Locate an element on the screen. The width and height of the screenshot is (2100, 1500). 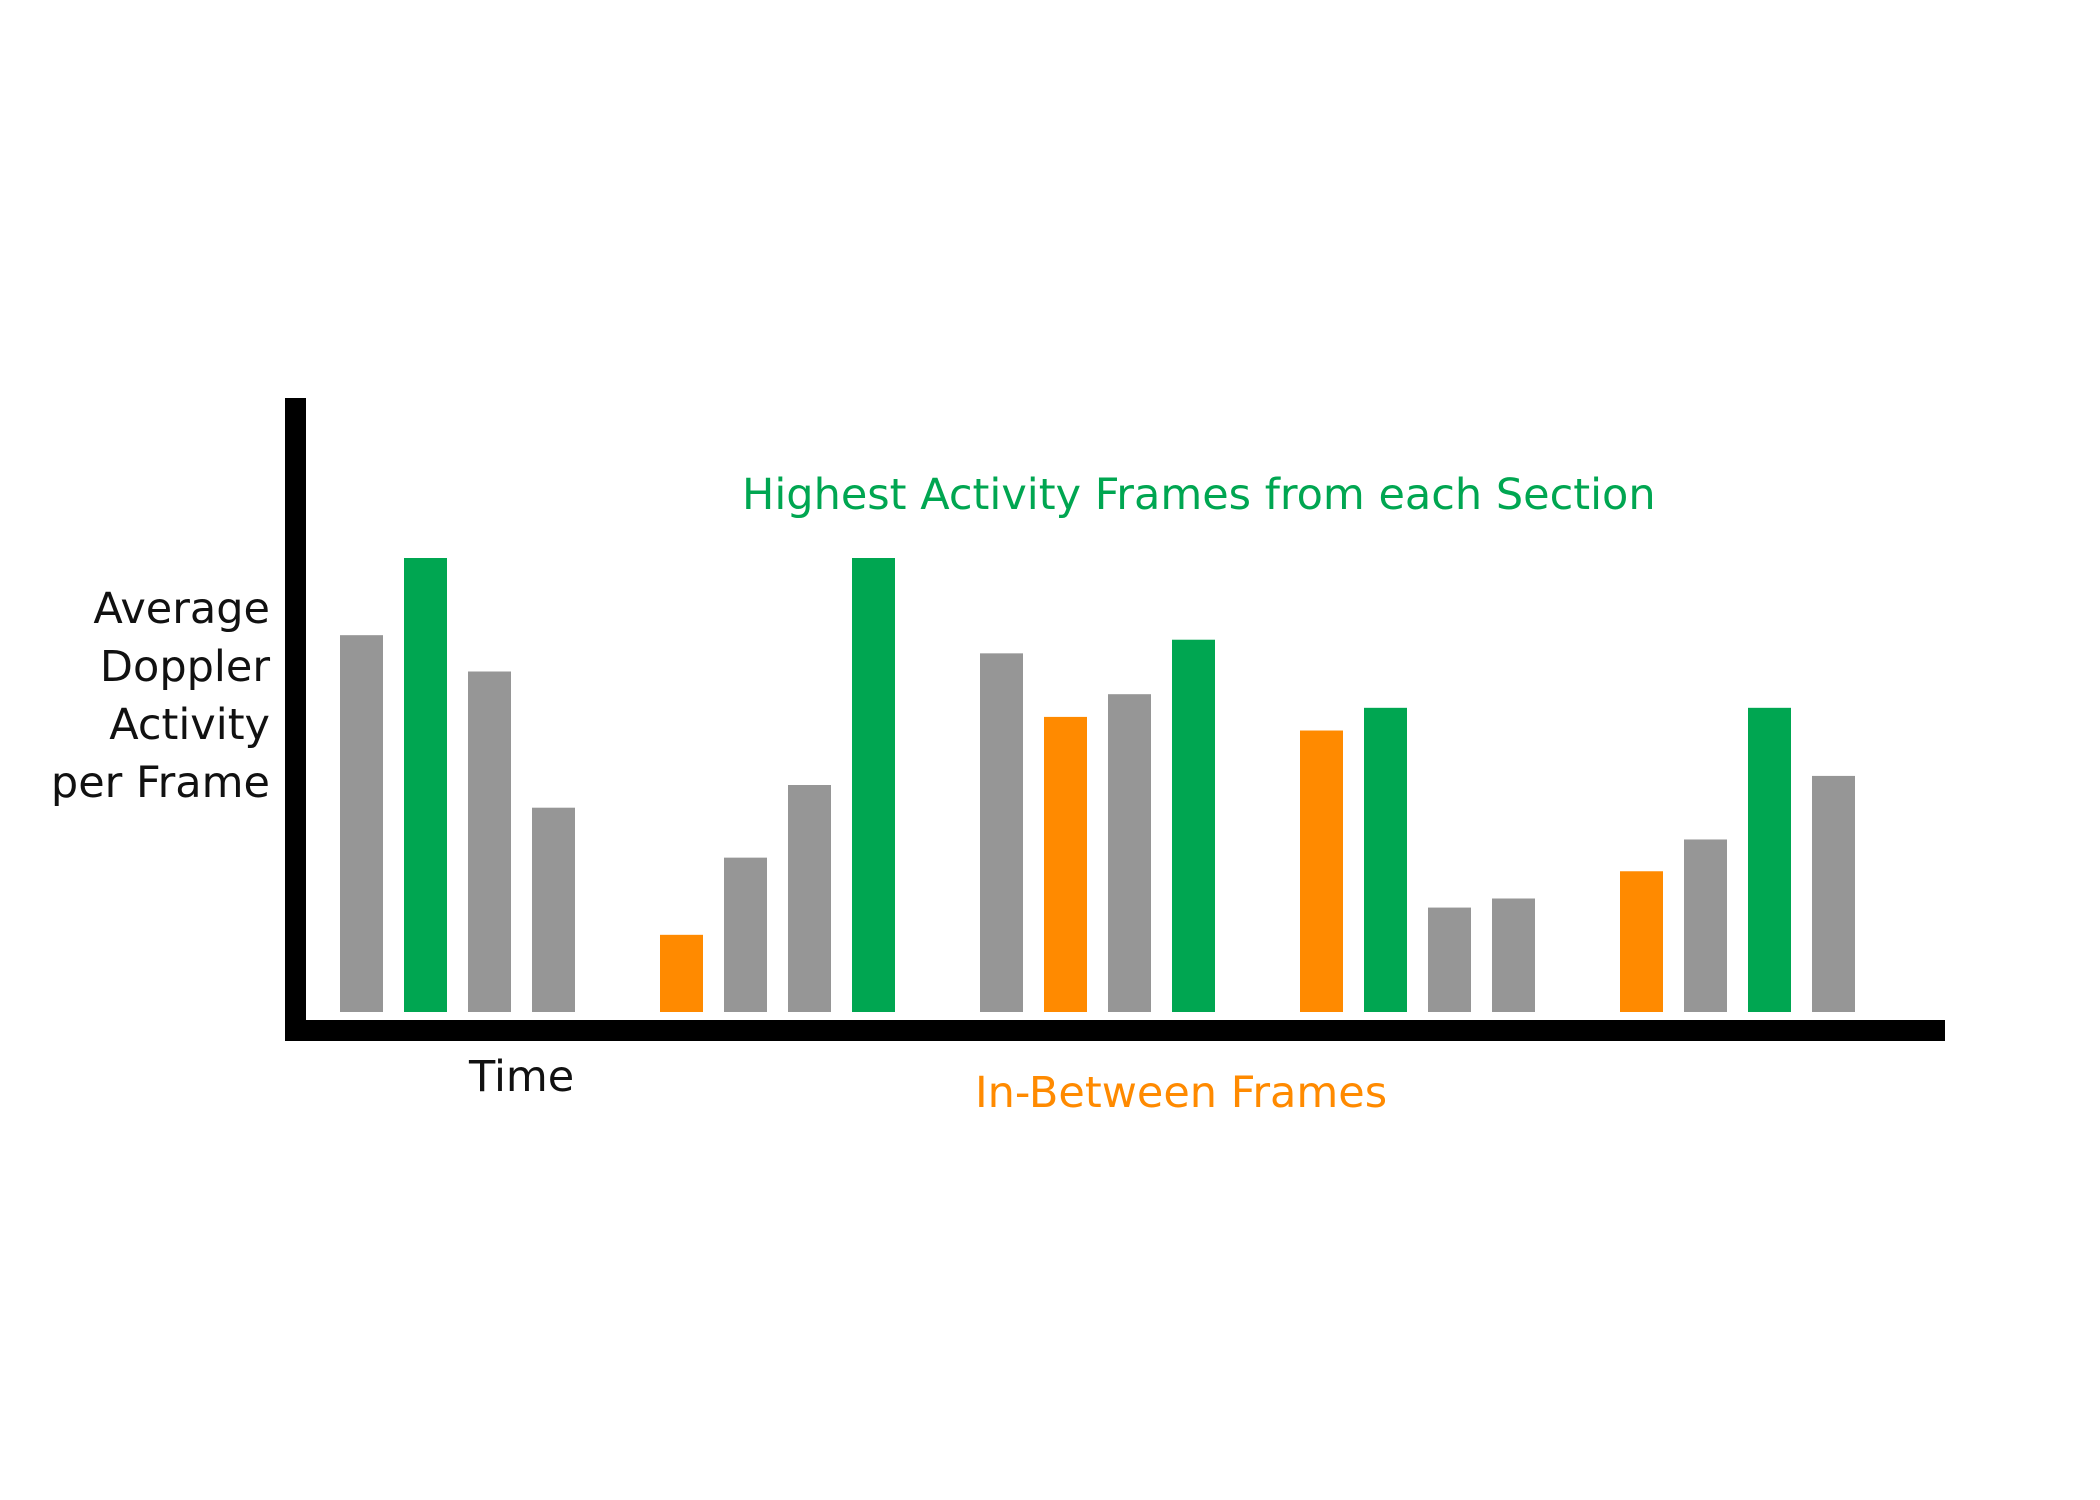
in-between-frames-annotation: In-Between Frames is located at coordinates (1181, 1093).